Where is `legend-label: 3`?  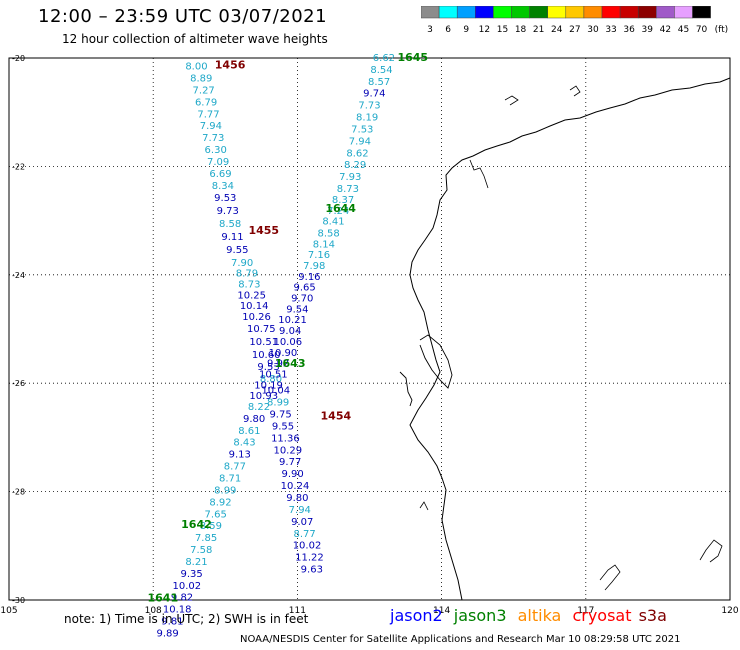 legend-label: 3 is located at coordinates (430, 30).